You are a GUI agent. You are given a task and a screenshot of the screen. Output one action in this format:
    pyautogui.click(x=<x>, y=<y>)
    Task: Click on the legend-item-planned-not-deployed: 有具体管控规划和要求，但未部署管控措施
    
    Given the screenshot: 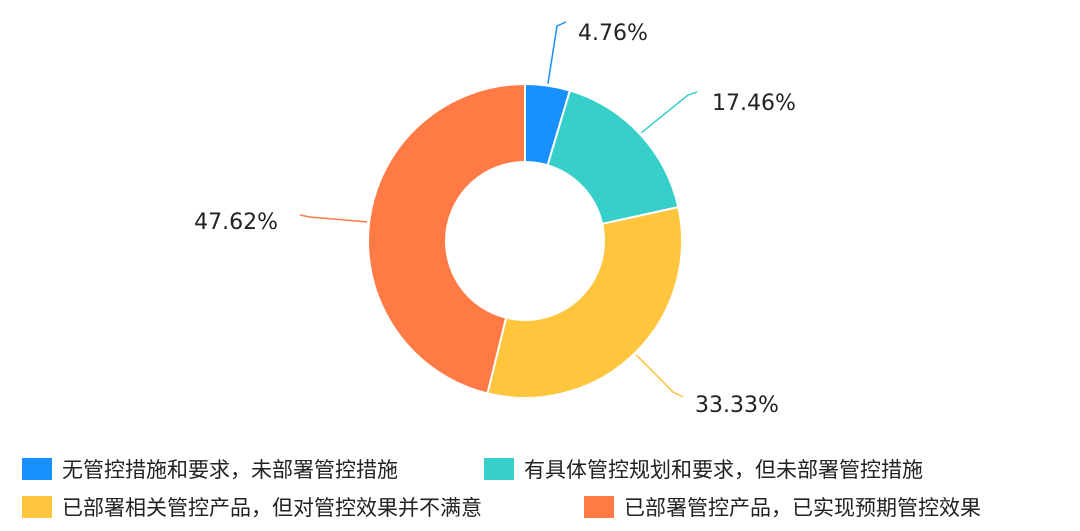 What is the action you would take?
    pyautogui.click(x=703, y=469)
    